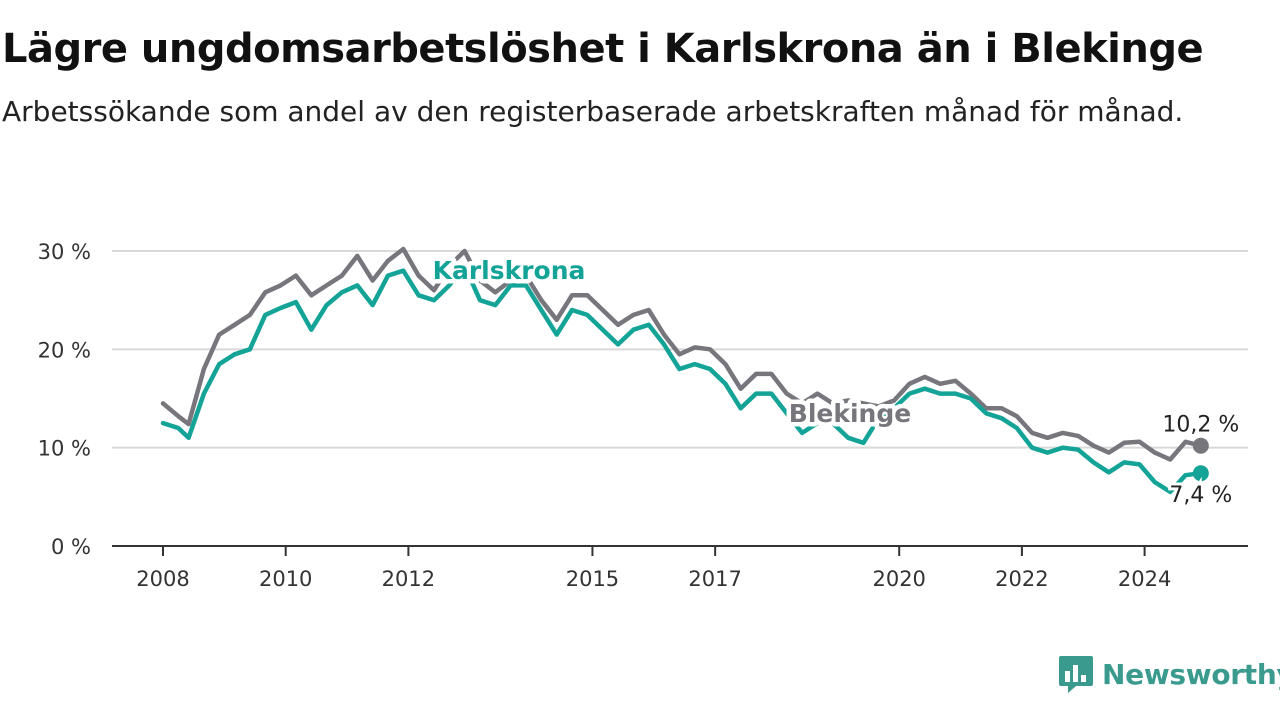 The height and width of the screenshot is (720, 1280). I want to click on y-axis-ticks: 0 % 10 % 20 % 30 %, so click(64, 399).